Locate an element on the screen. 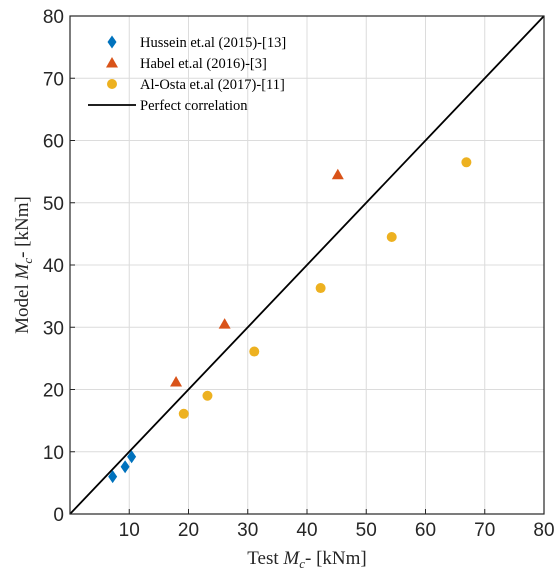  legend-label-3: Al-Osta et.al (2017)-[11] is located at coordinates (212, 85).